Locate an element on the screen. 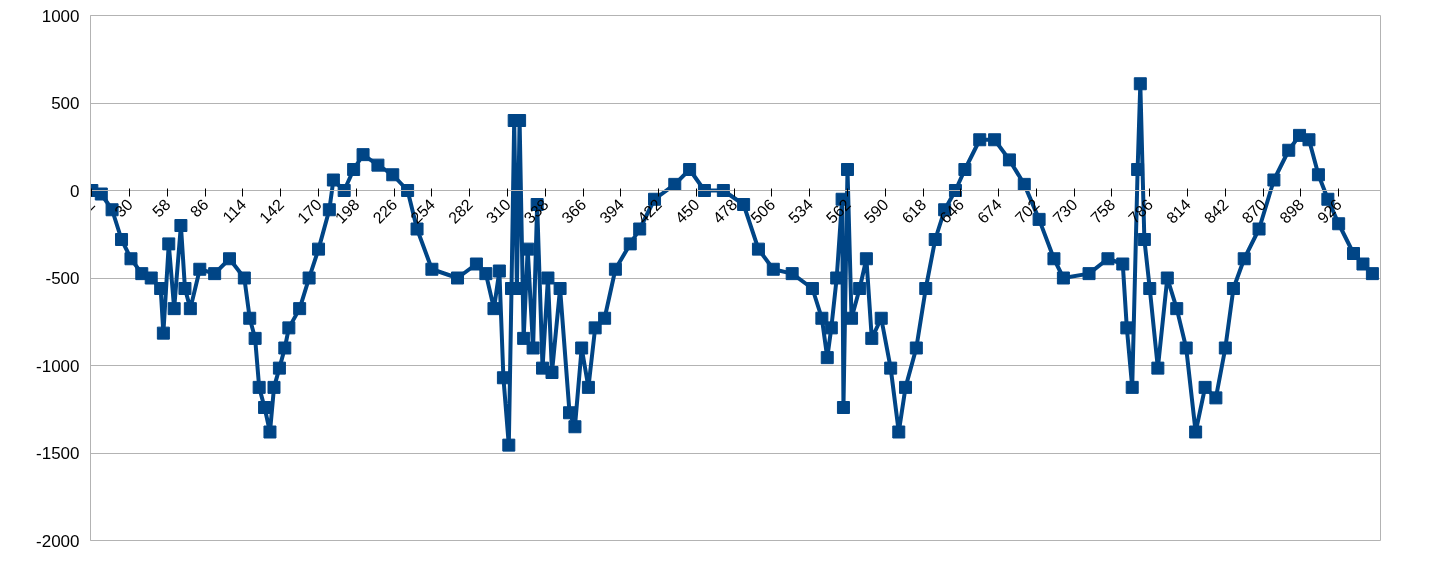 This screenshot has width=1430, height=569. x-tick-label: 170 is located at coordinates (309, 211).